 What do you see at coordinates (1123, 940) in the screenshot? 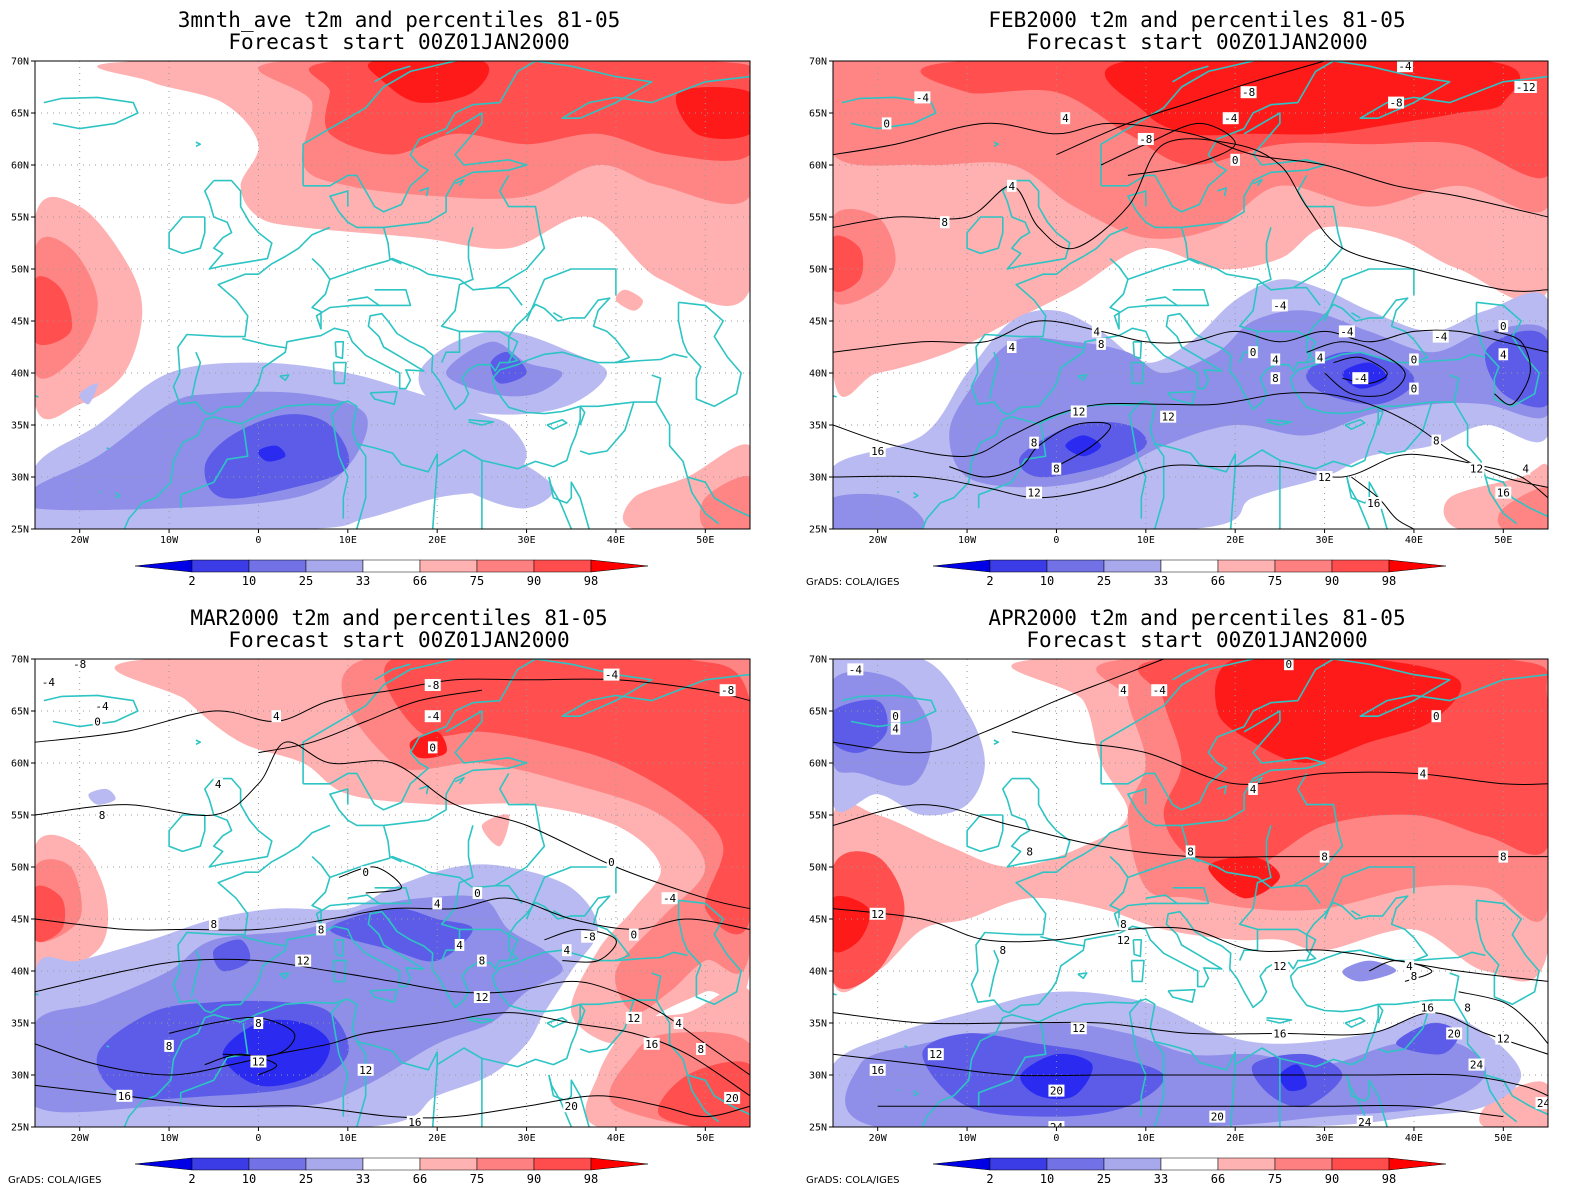
I see `contour-label: 12` at bounding box center [1123, 940].